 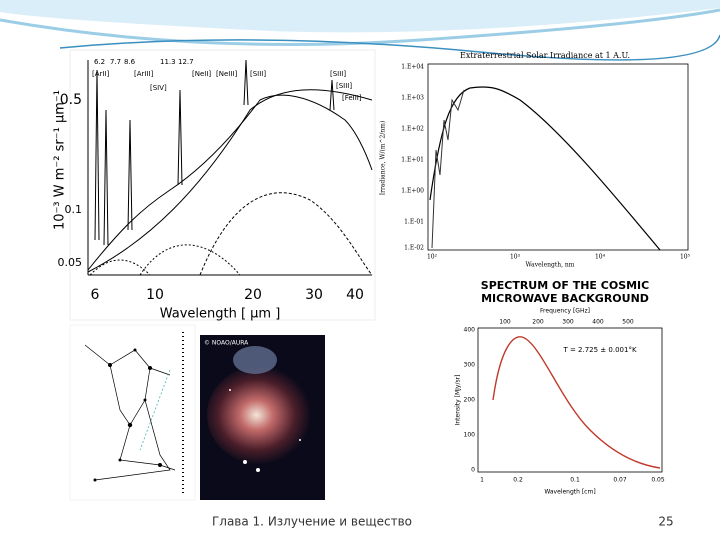 What do you see at coordinates (412, 67) in the screenshot?
I see `y-tick-label: 1.E+04` at bounding box center [412, 67].